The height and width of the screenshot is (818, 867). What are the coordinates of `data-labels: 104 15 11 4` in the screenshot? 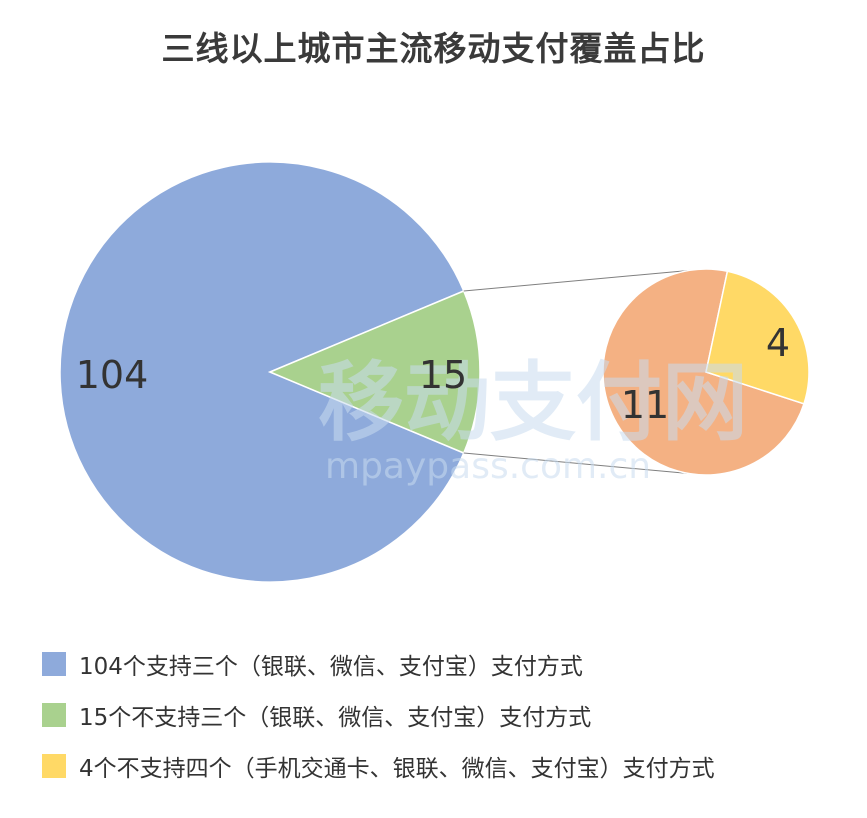 It's located at (433, 374).